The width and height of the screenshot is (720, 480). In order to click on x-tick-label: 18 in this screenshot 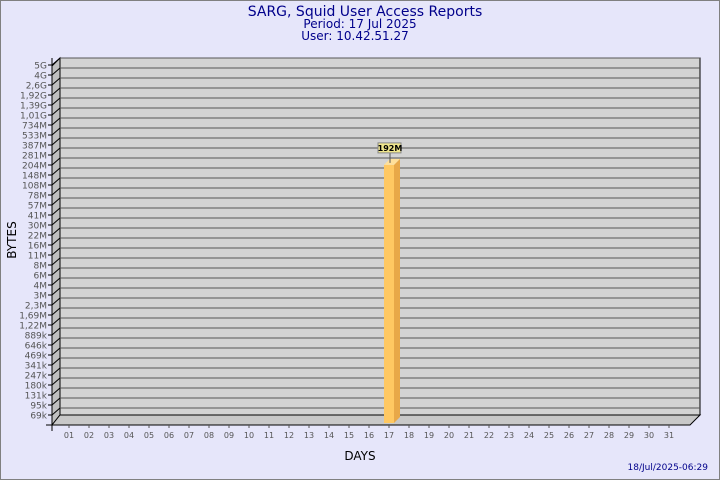, I will do `click(409, 435)`.